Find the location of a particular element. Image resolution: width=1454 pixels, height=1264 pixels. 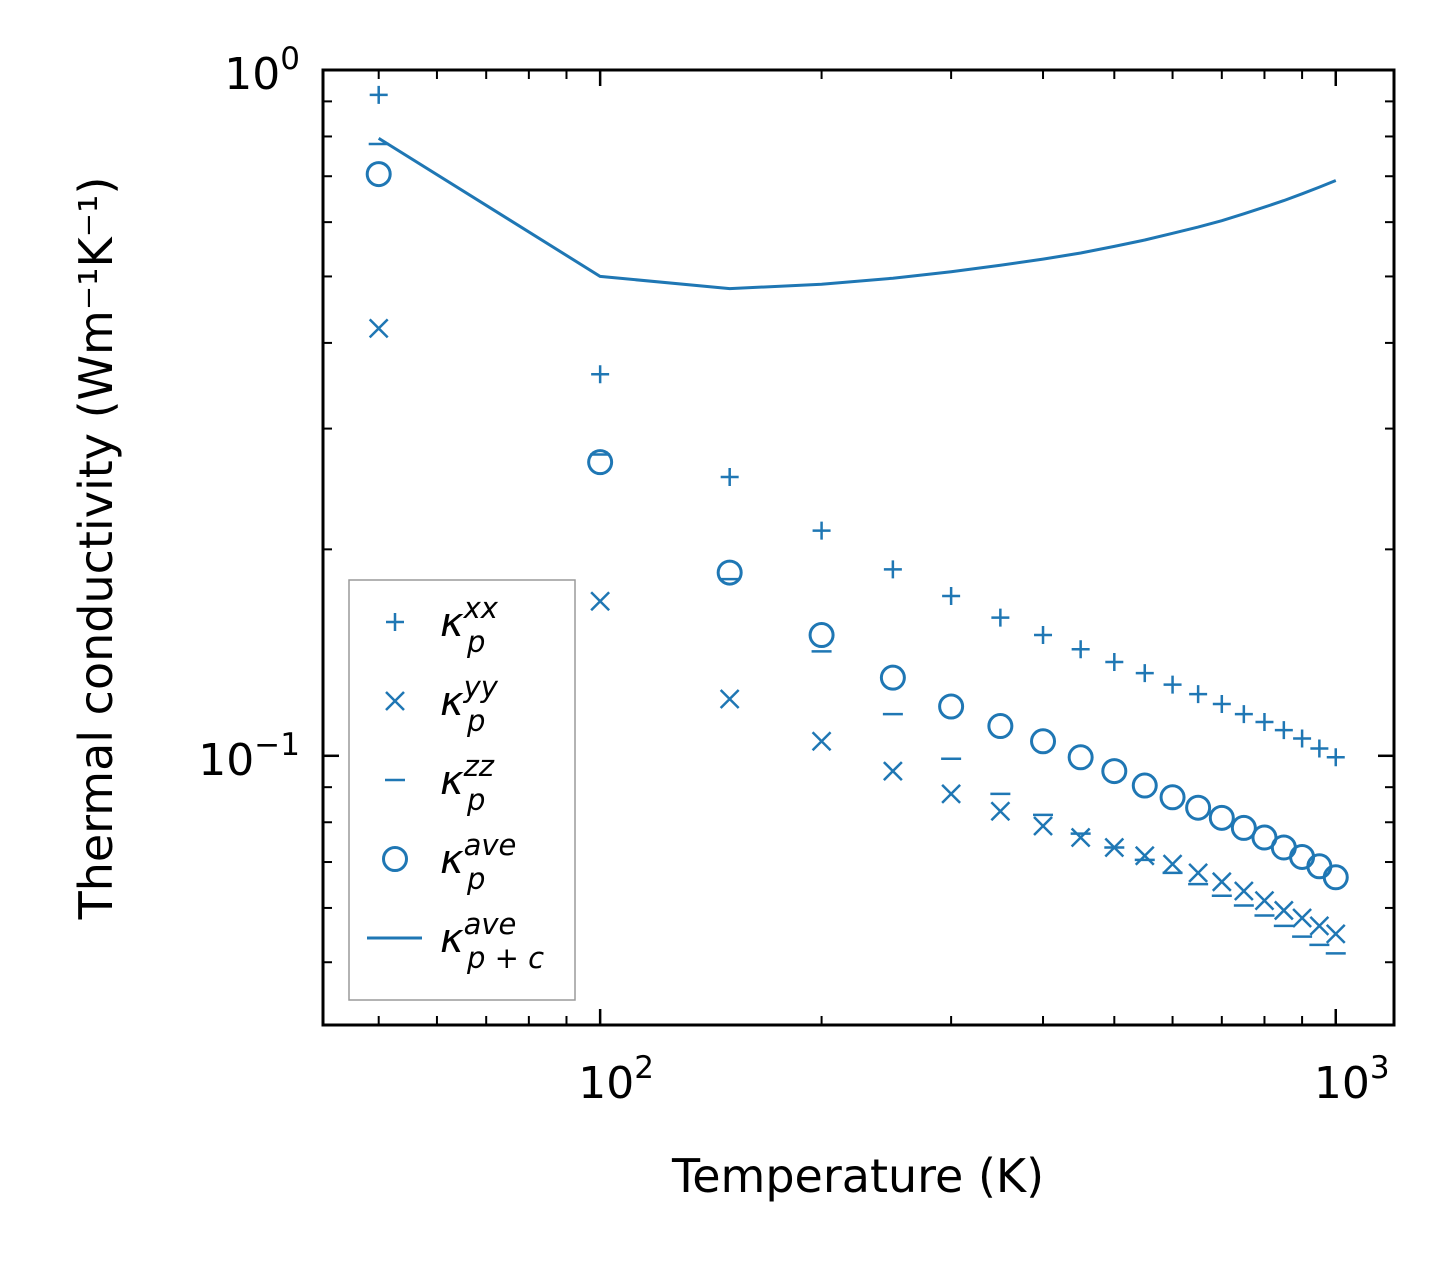

legend-swatch-plus is located at coordinates (395, 622).